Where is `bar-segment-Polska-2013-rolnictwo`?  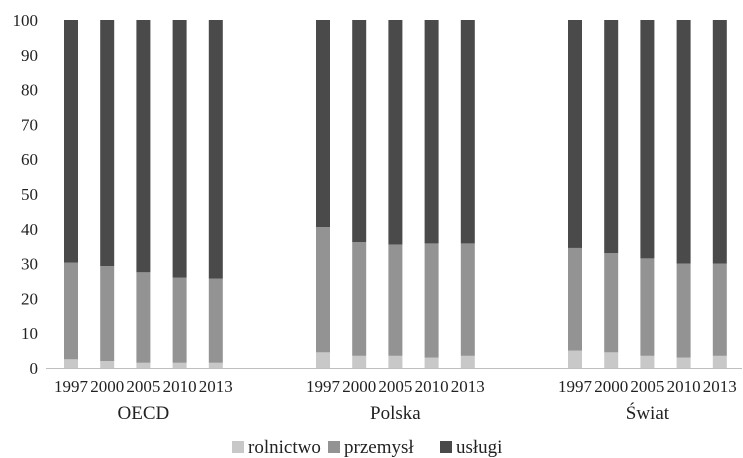 bar-segment-Polska-2013-rolnictwo is located at coordinates (467, 361).